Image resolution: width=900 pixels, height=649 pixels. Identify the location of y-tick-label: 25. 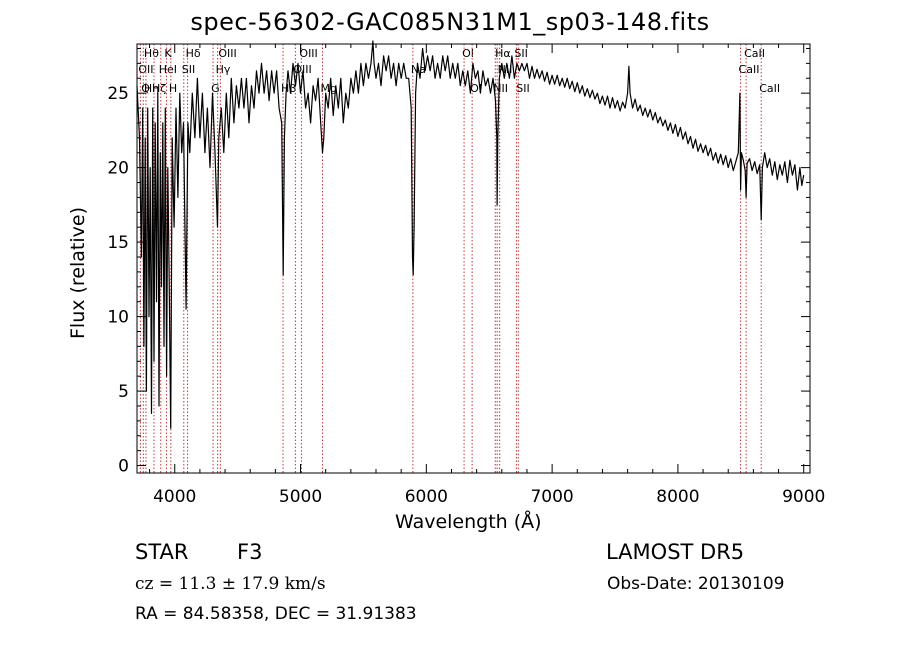
(118, 94).